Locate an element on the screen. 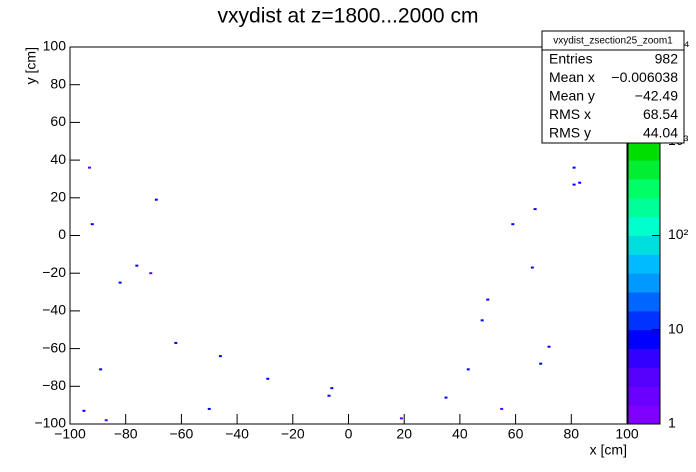 Image resolution: width=696 pixels, height=472 pixels. x-tick-label: −40 is located at coordinates (237, 434).